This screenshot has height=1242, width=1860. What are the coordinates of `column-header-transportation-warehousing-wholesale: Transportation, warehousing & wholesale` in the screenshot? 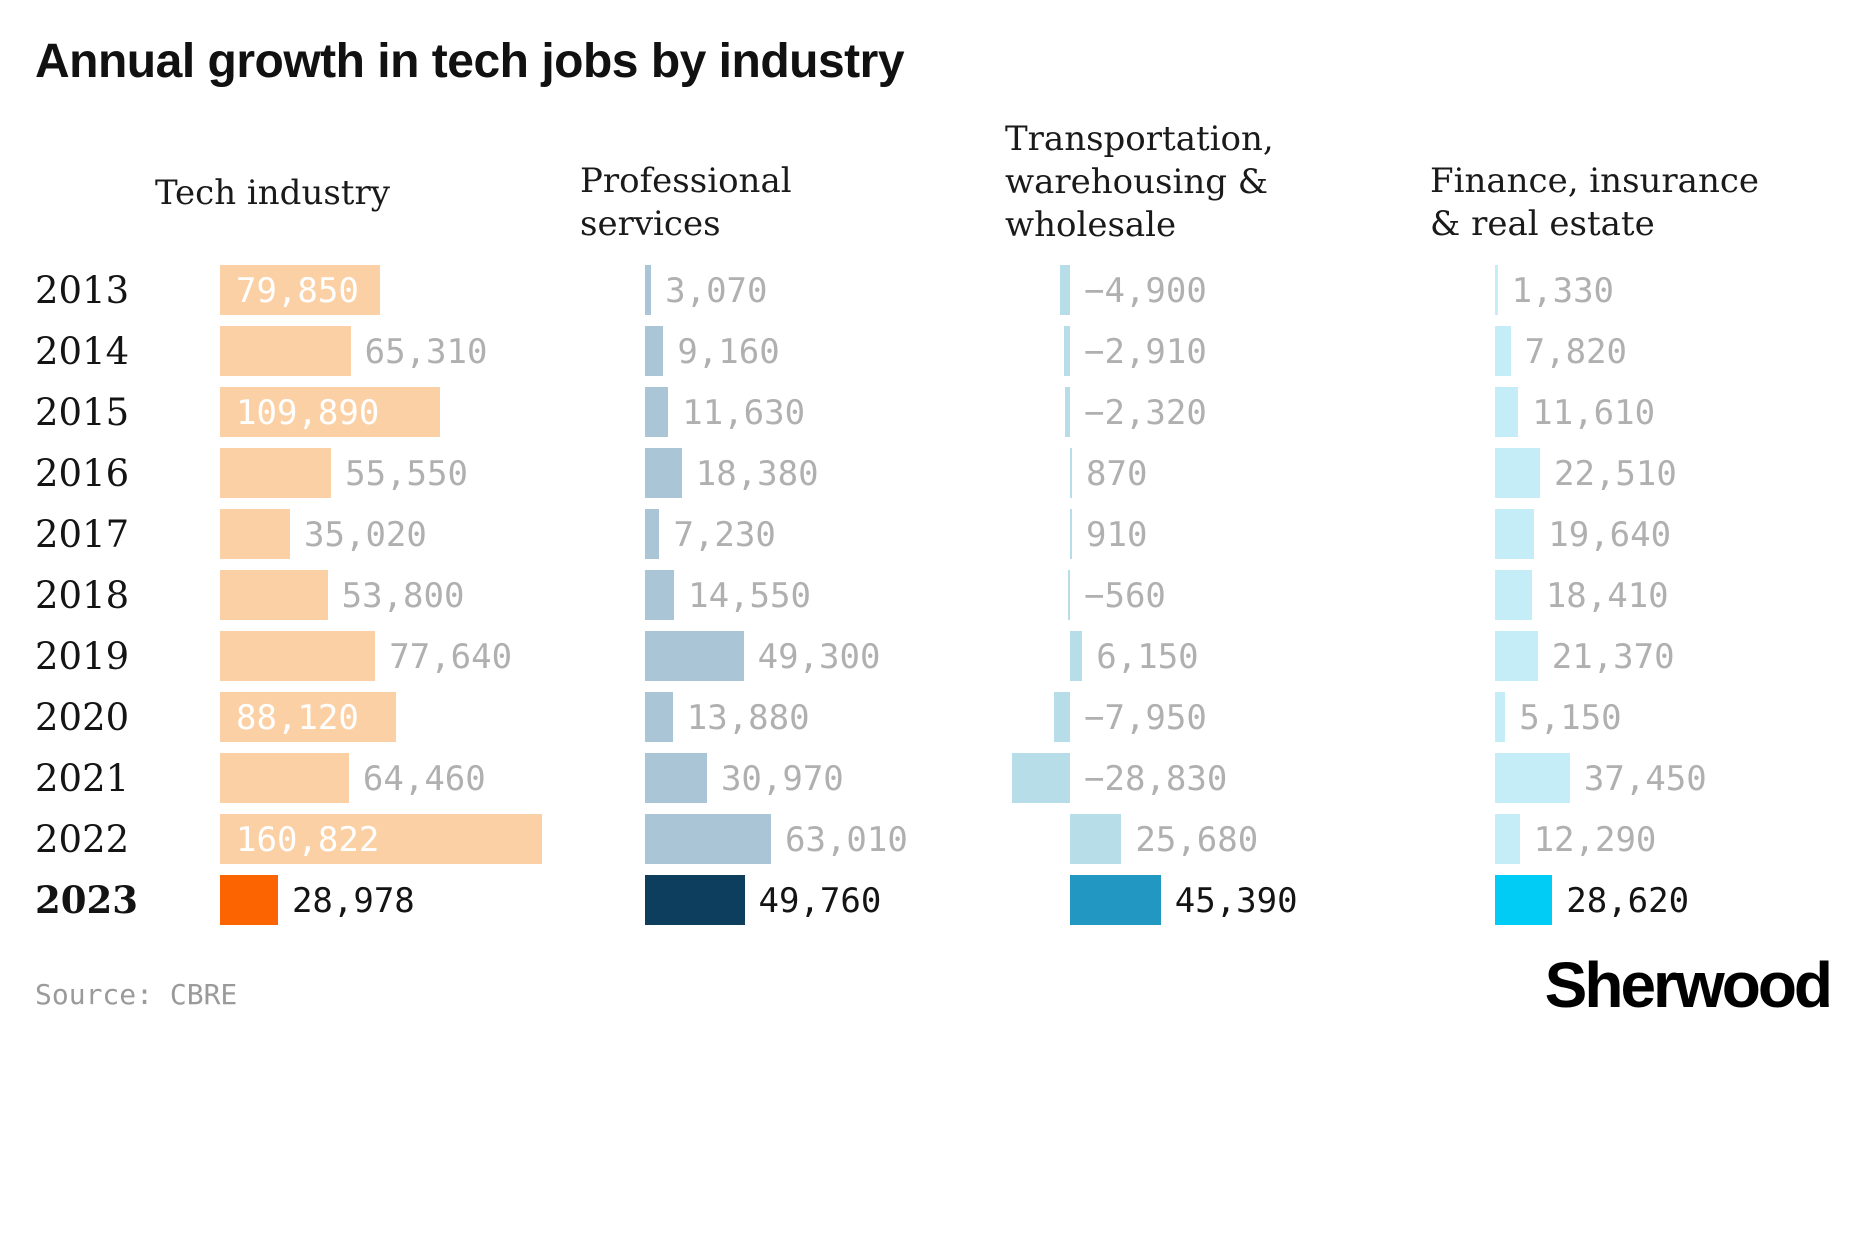 It's located at (1139, 182).